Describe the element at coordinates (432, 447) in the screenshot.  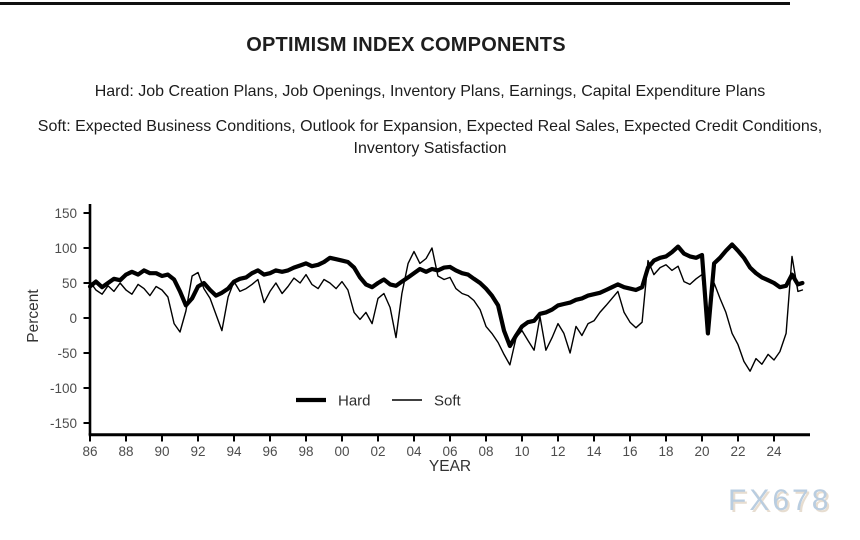
I see `x-axis-ticks: 86 88 90 92 94 96 98 00 02 04 06 08 10 12 14 16 18 20 22 24` at that location.